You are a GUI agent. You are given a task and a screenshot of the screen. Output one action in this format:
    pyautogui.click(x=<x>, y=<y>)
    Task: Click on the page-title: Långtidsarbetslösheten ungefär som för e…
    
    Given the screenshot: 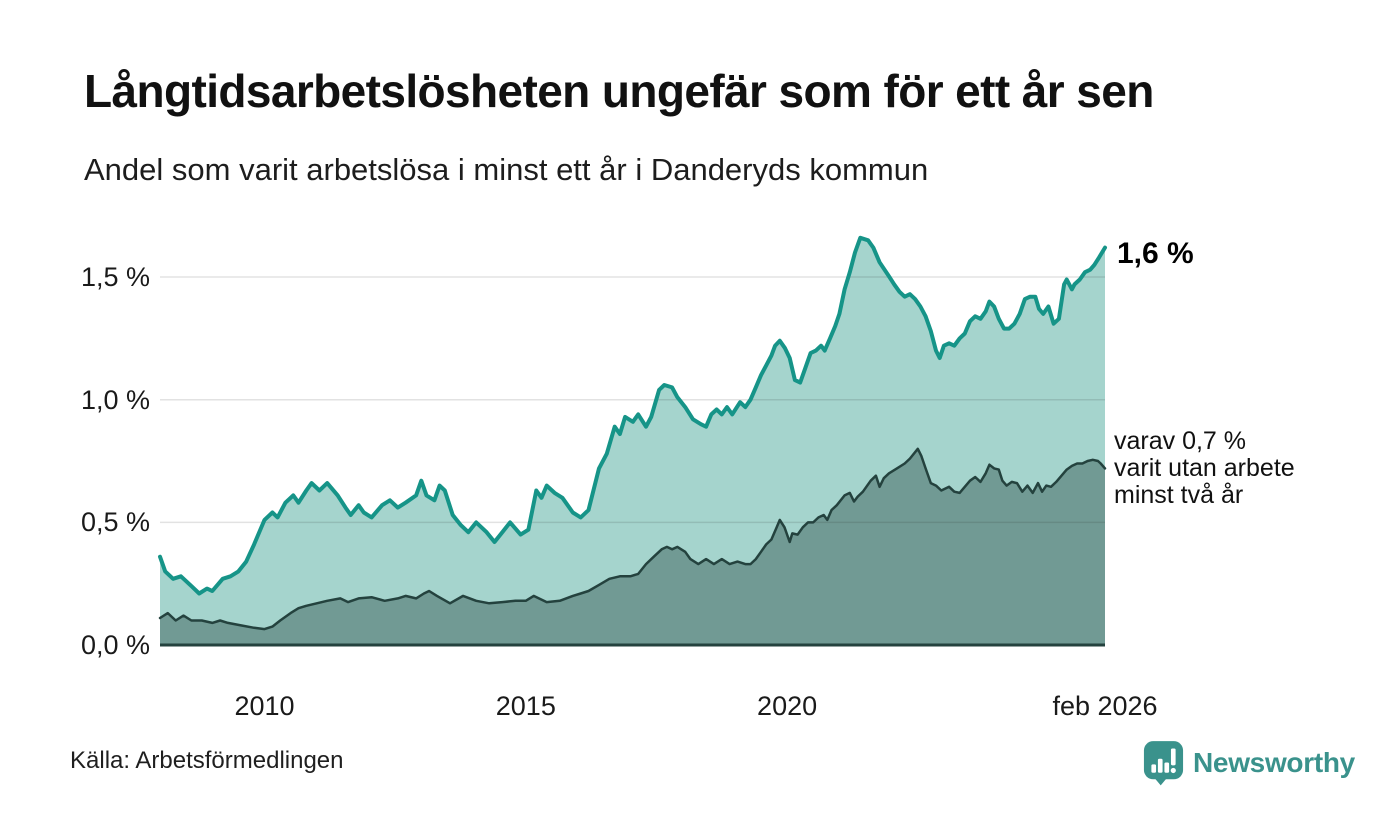 What is the action you would take?
    pyautogui.click(x=619, y=91)
    